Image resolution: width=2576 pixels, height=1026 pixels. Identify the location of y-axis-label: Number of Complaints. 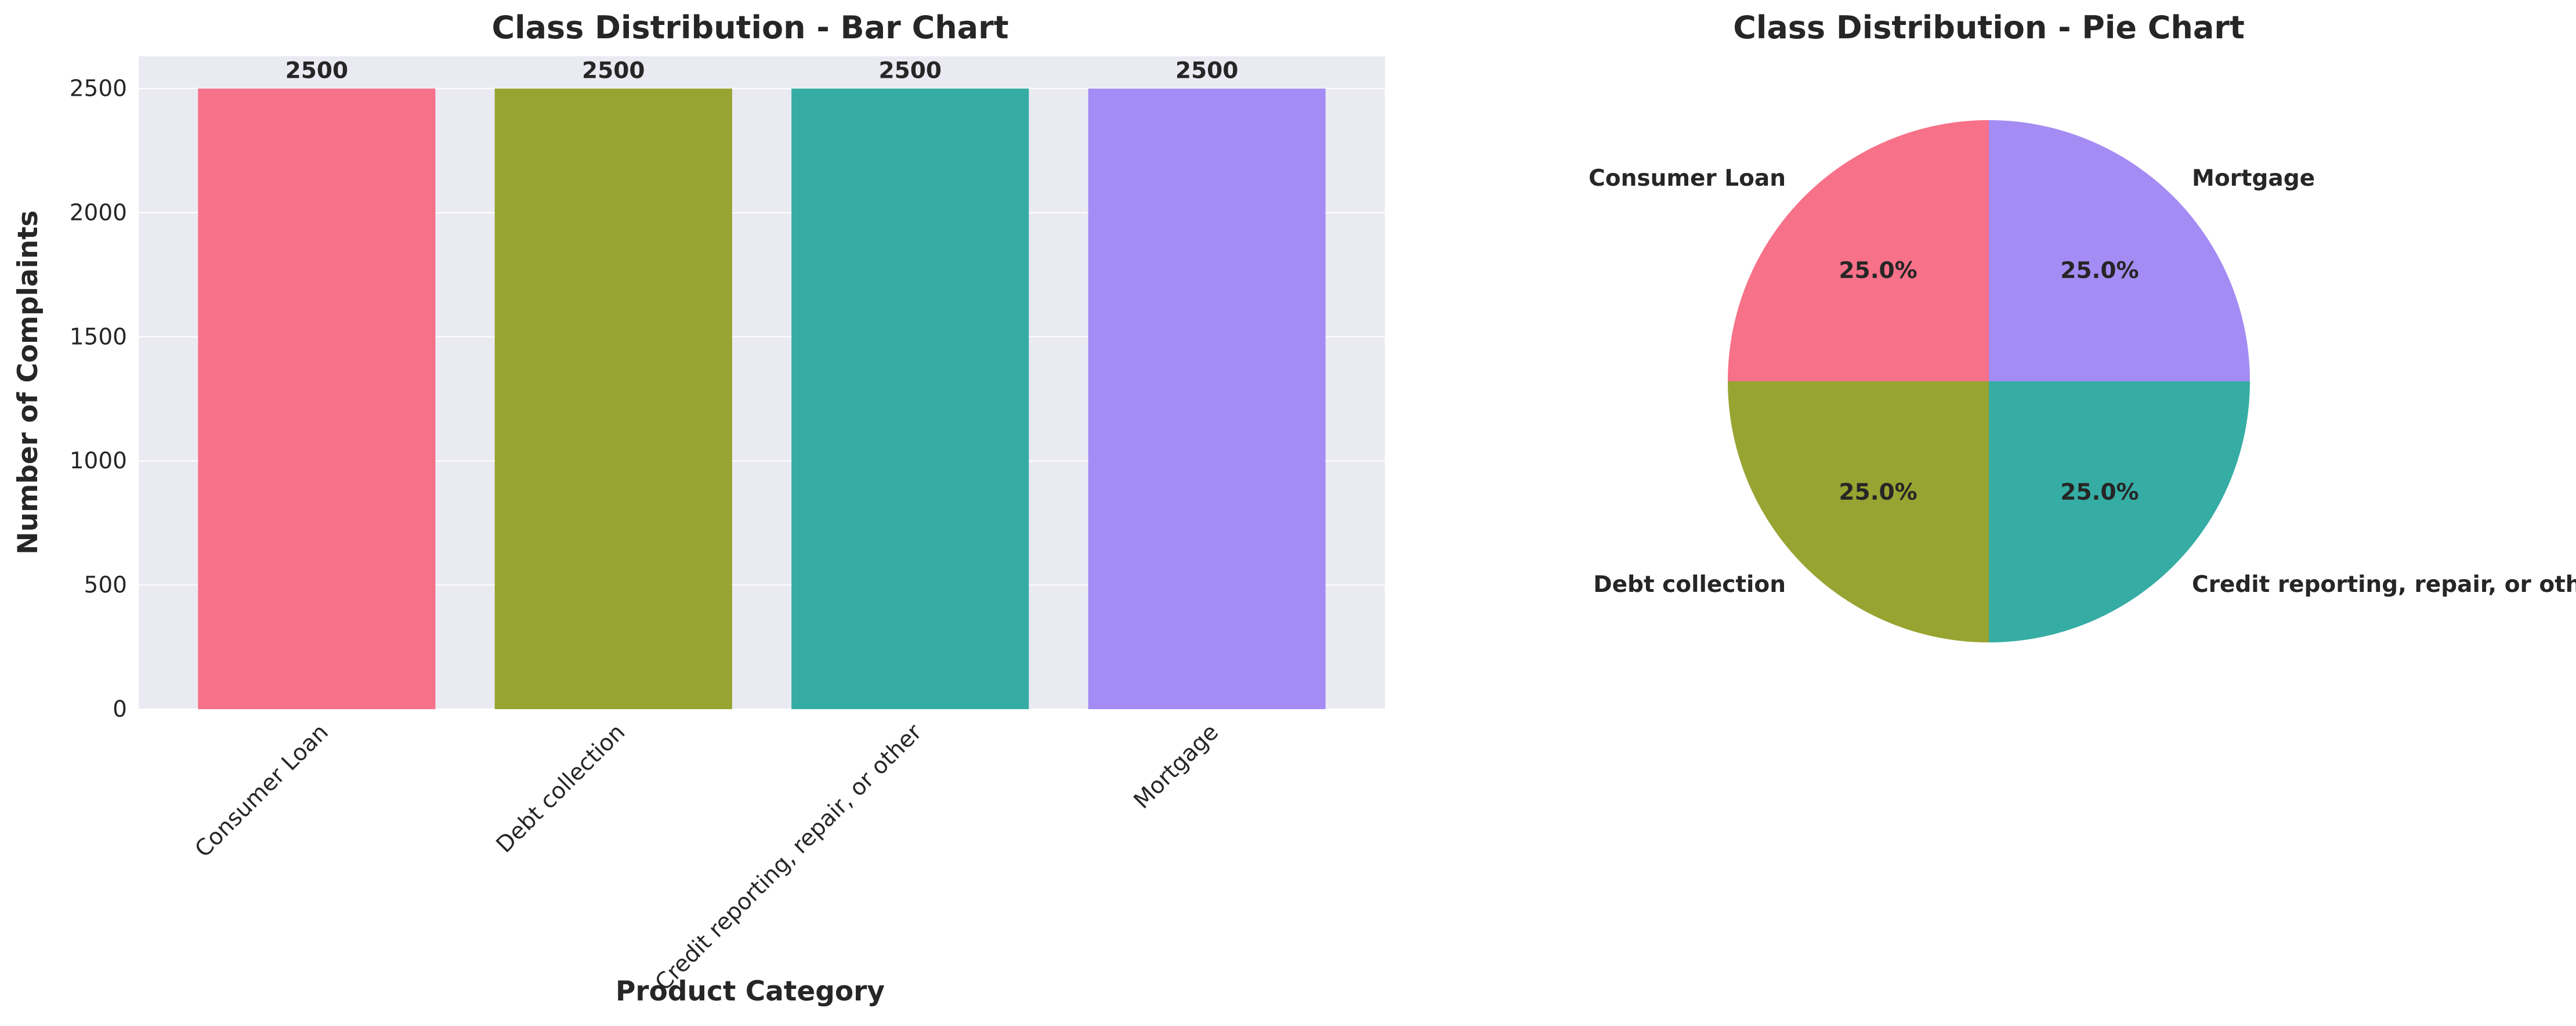
(28, 382).